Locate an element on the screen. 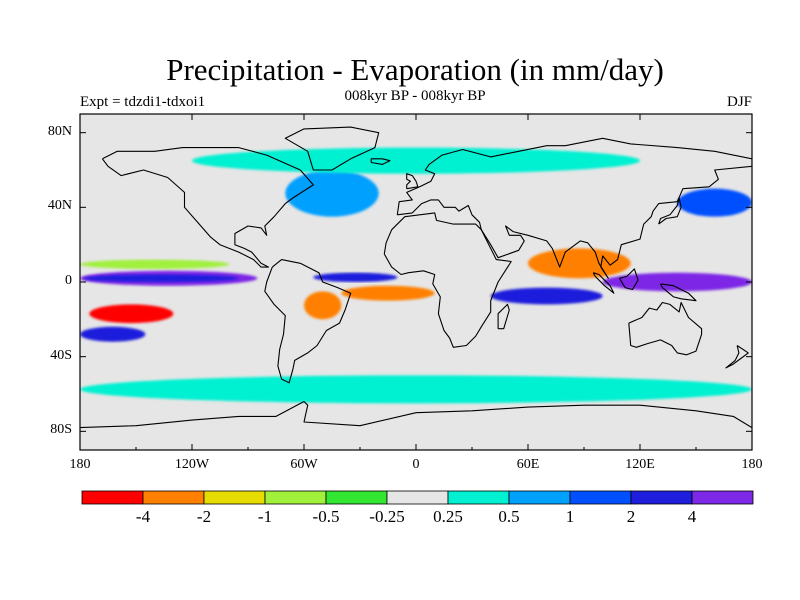 The image size is (800, 600). lon-label: 60E is located at coordinates (528, 464).